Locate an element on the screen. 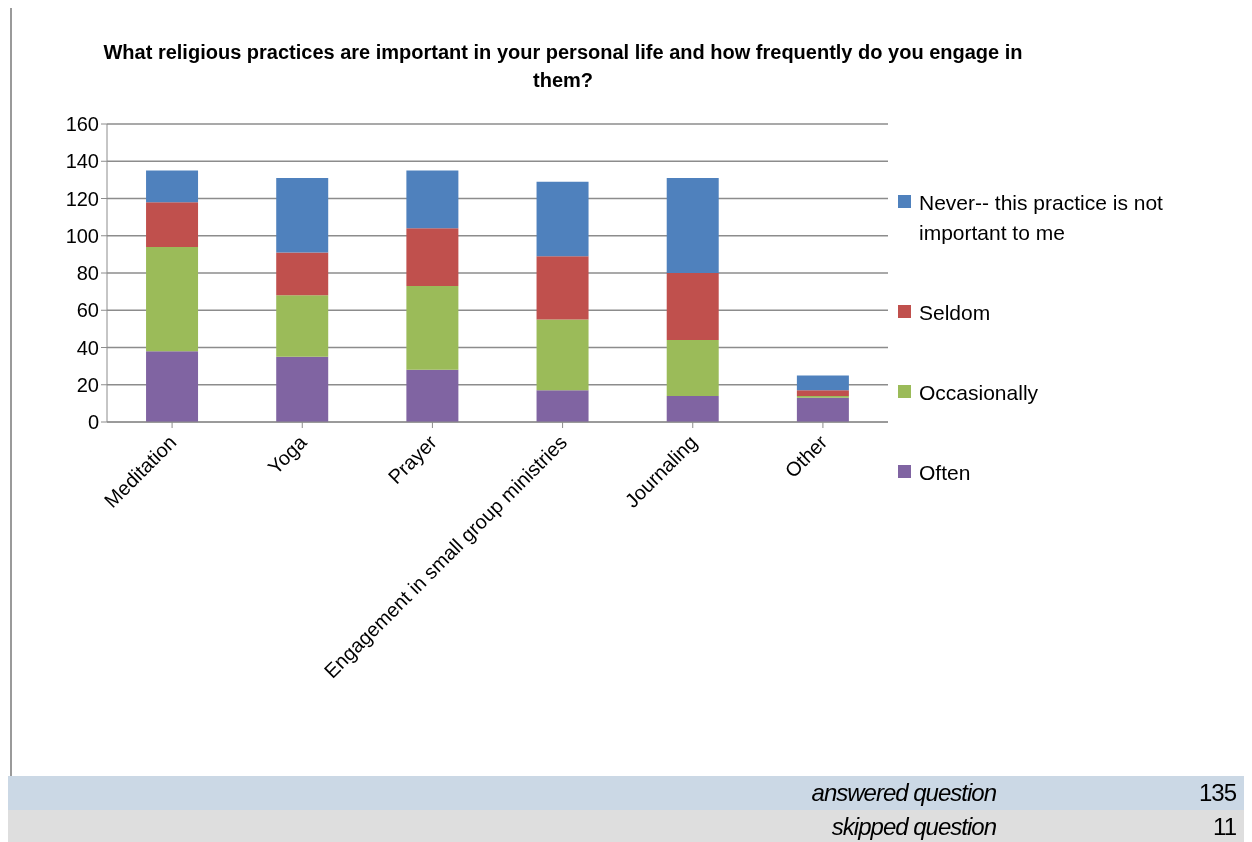 The height and width of the screenshot is (842, 1252). legend-label: Occasionally is located at coordinates (979, 393).